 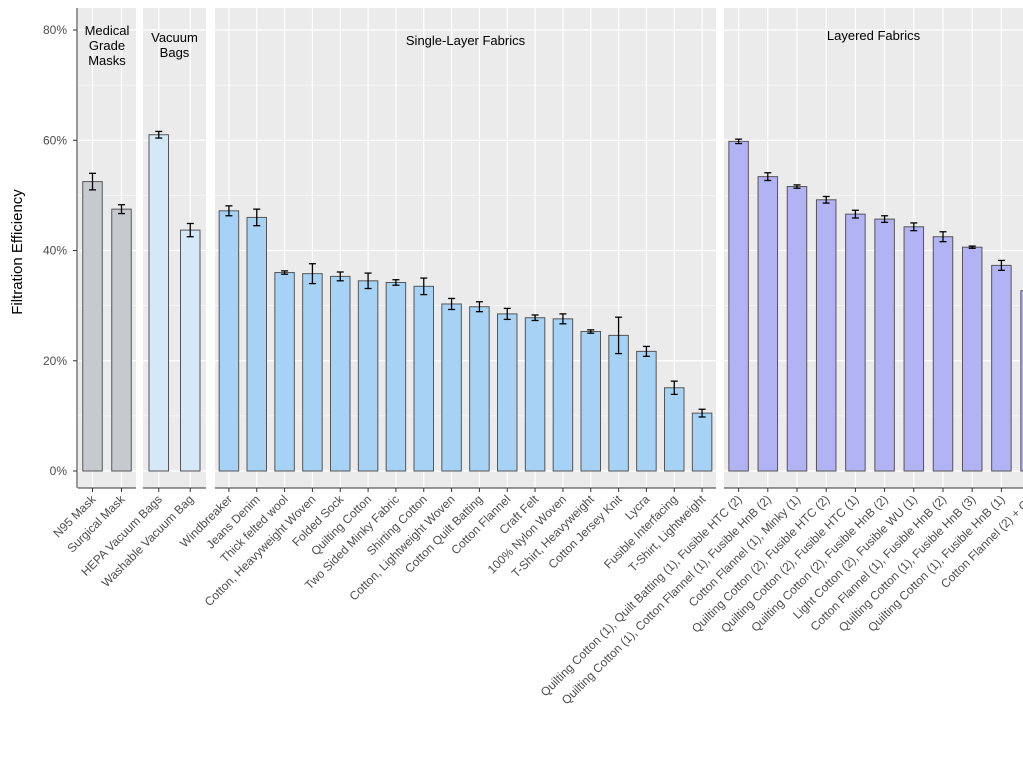 I want to click on y-axis-title: Filtration Efficiency, so click(x=17, y=252).